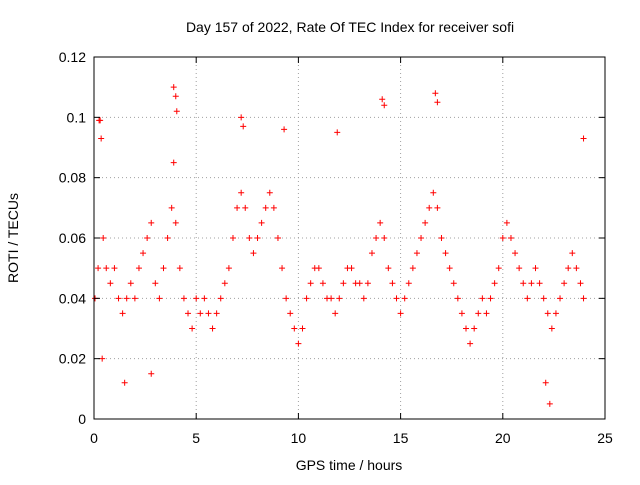 The height and width of the screenshot is (485, 640). Describe the element at coordinates (72, 359) in the screenshot. I see `y-tick-label: 0.02` at that location.